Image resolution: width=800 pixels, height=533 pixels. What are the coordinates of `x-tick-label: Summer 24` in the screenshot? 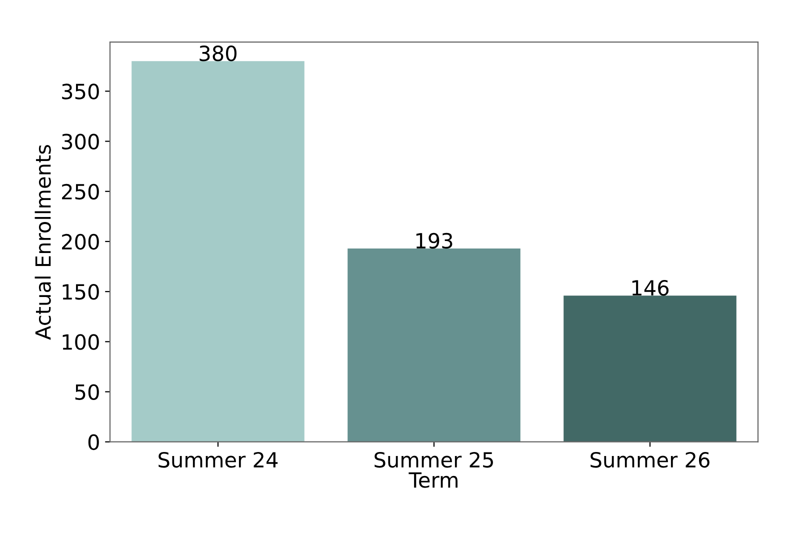 It's located at (218, 460).